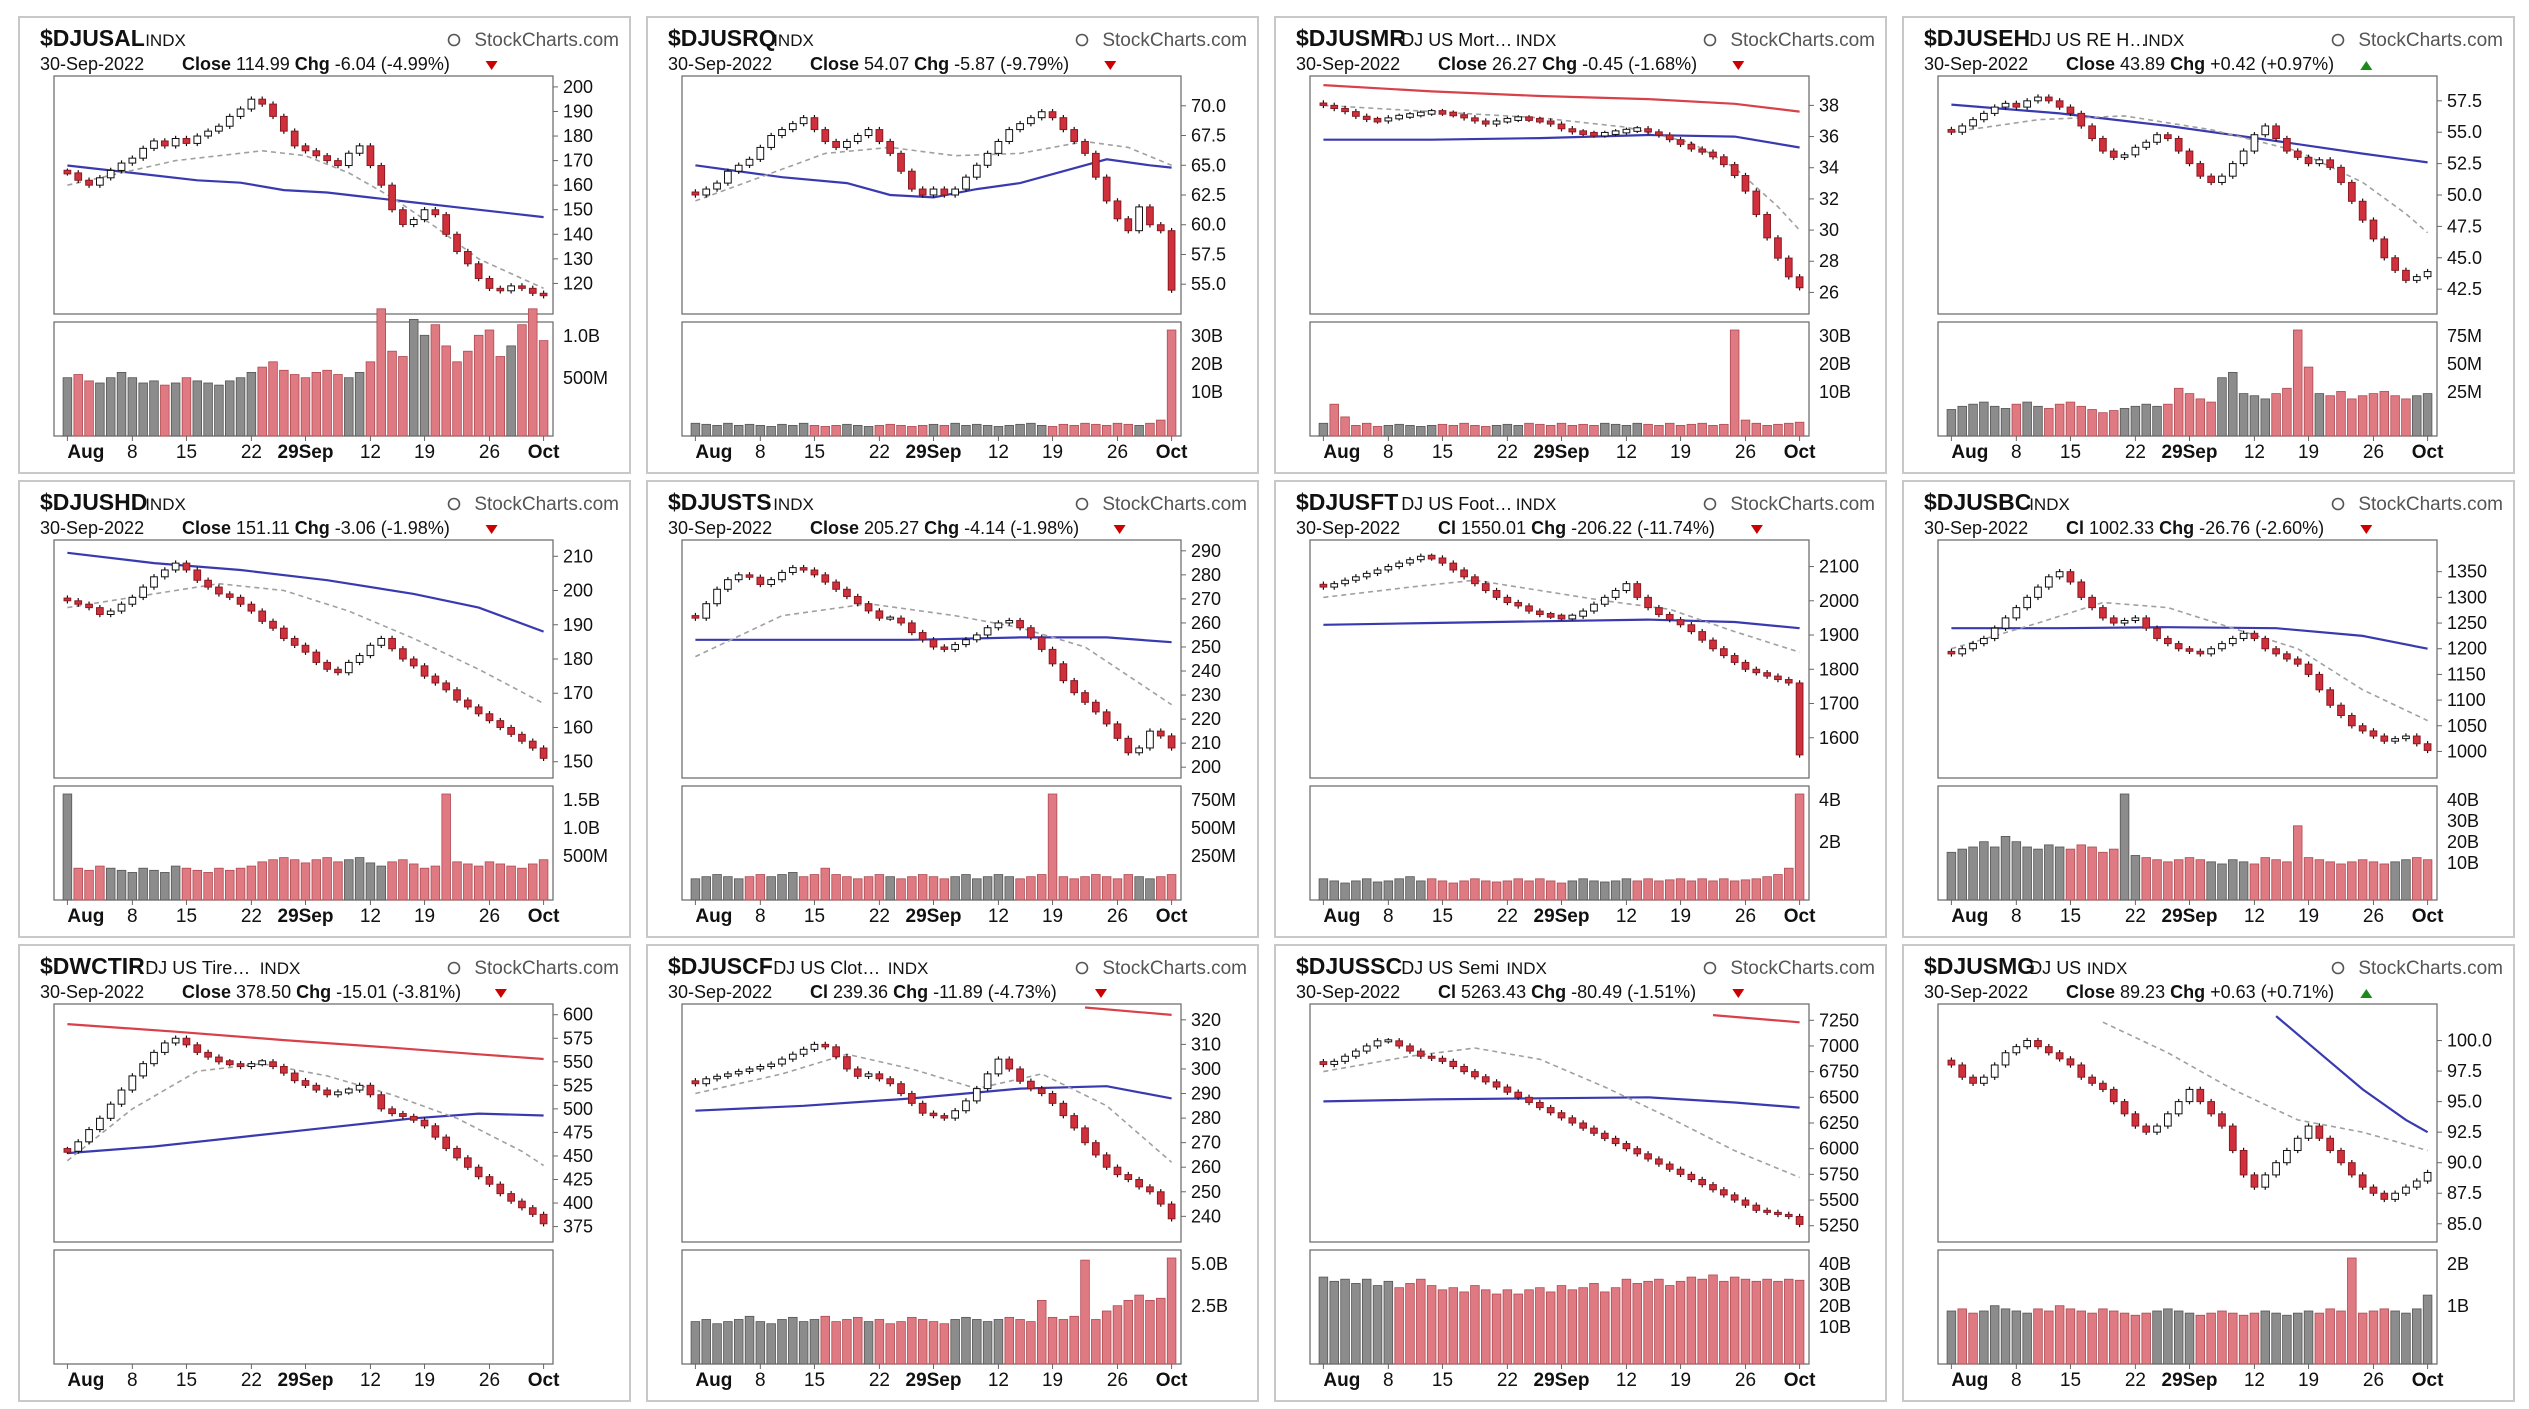  Describe the element at coordinates (2466, 700) in the screenshot. I see `price-tick-label: 1100` at that location.